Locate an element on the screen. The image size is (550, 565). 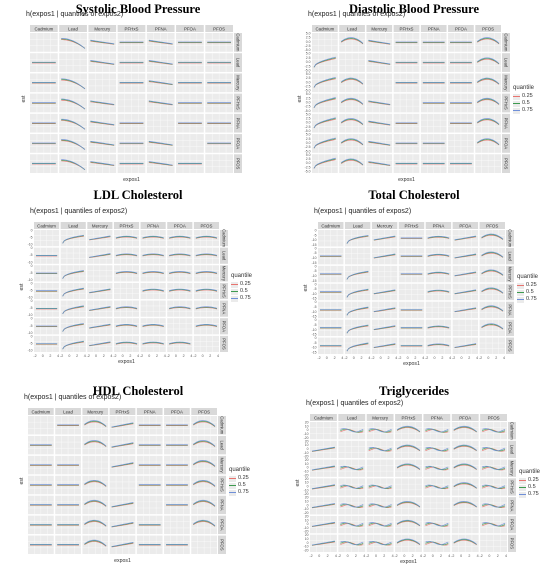
legend-item: 0.5 is located at coordinates (529, 487).